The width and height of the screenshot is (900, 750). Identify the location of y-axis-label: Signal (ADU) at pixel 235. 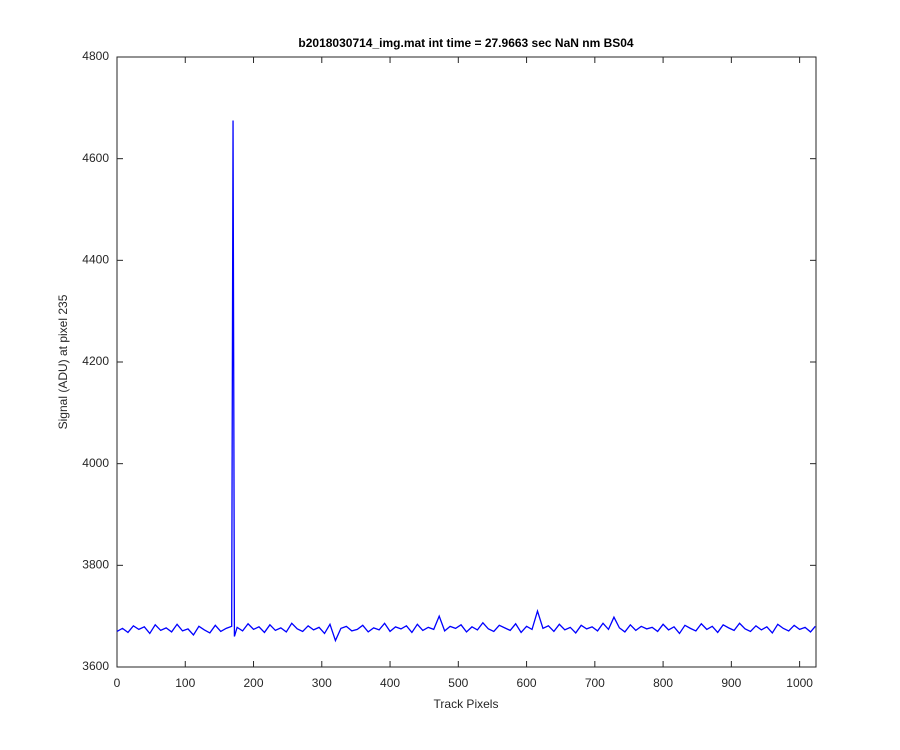
(63, 361).